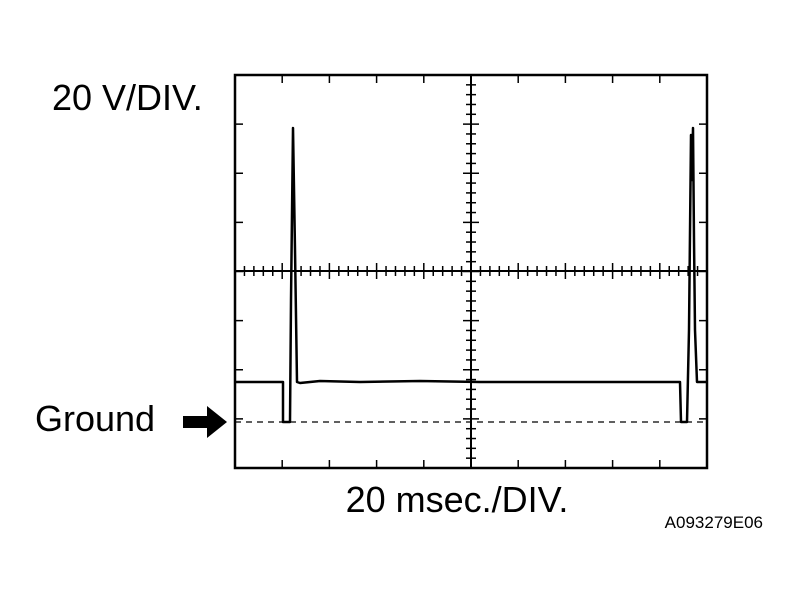 This screenshot has width=799, height=603. What do you see at coordinates (714, 522) in the screenshot?
I see `figure-id: A093279E06` at bounding box center [714, 522].